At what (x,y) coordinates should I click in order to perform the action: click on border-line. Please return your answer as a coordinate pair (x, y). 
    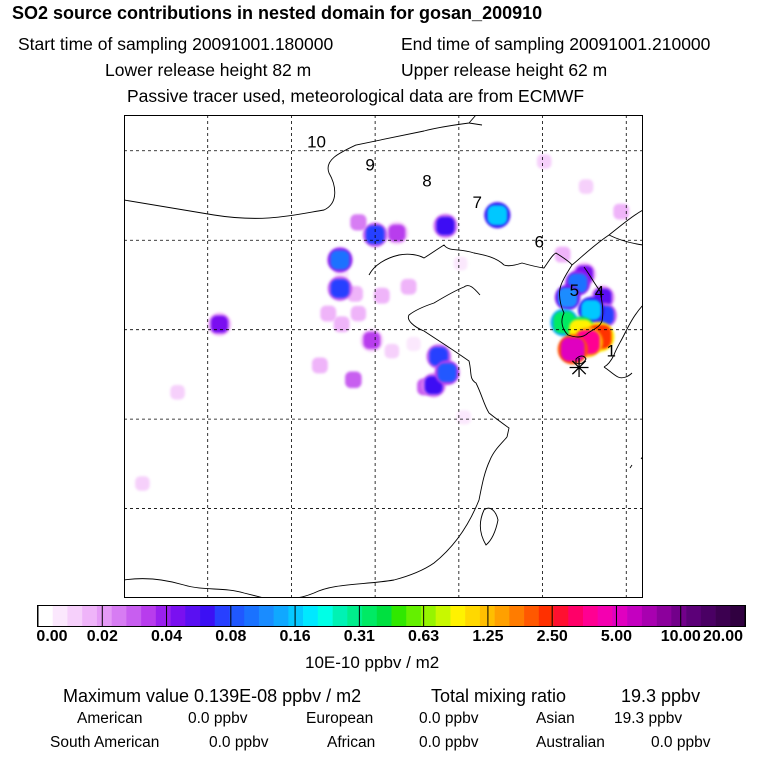
    Looking at the image, I should click on (475, 124).